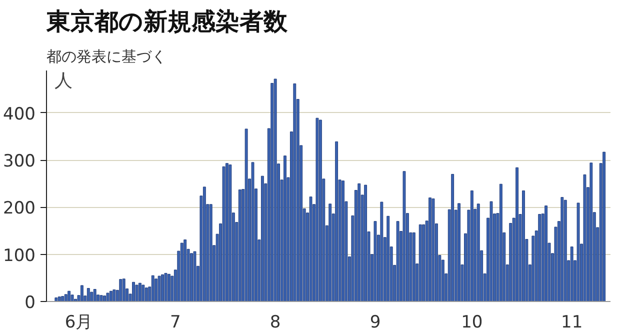 This screenshot has width=640, height=335. Describe the element at coordinates (19, 114) in the screenshot. I see `y-tick-label: 400` at that location.